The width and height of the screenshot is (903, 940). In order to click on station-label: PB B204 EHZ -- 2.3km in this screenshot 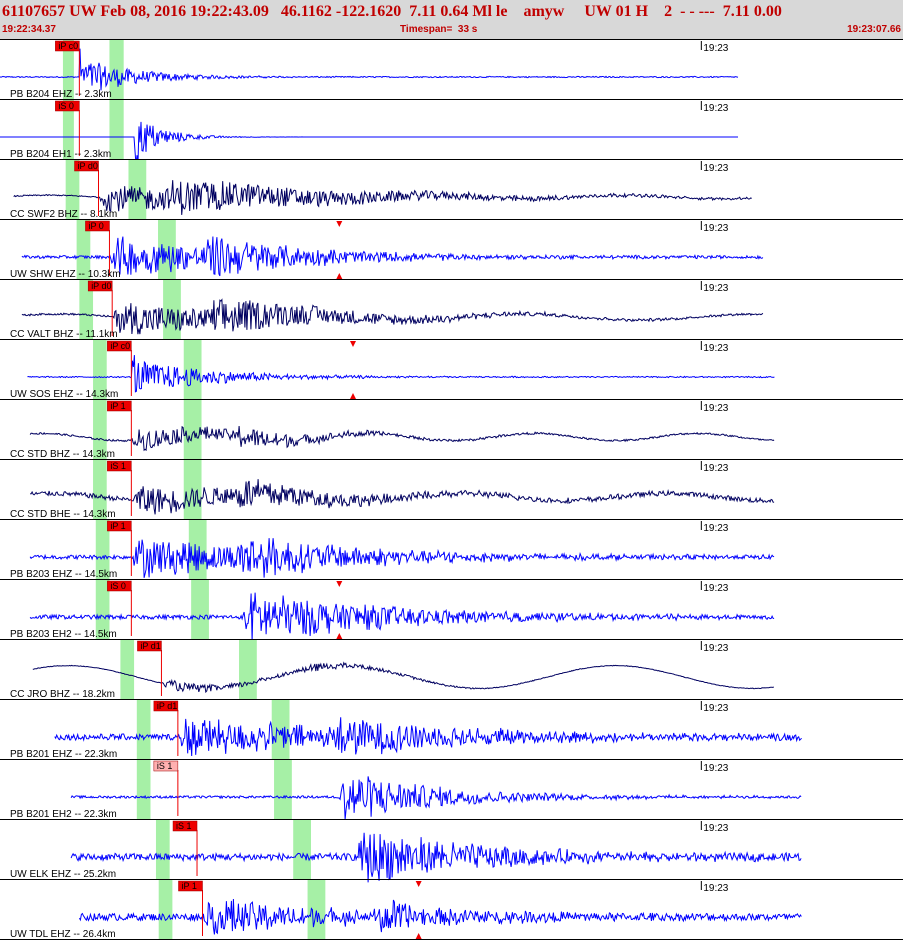, I will do `click(61, 94)`.